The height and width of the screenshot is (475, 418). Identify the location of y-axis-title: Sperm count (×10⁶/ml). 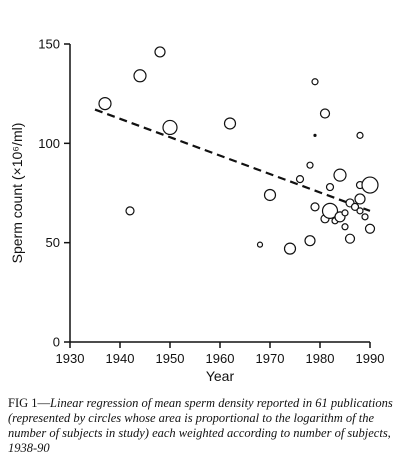
(17, 193).